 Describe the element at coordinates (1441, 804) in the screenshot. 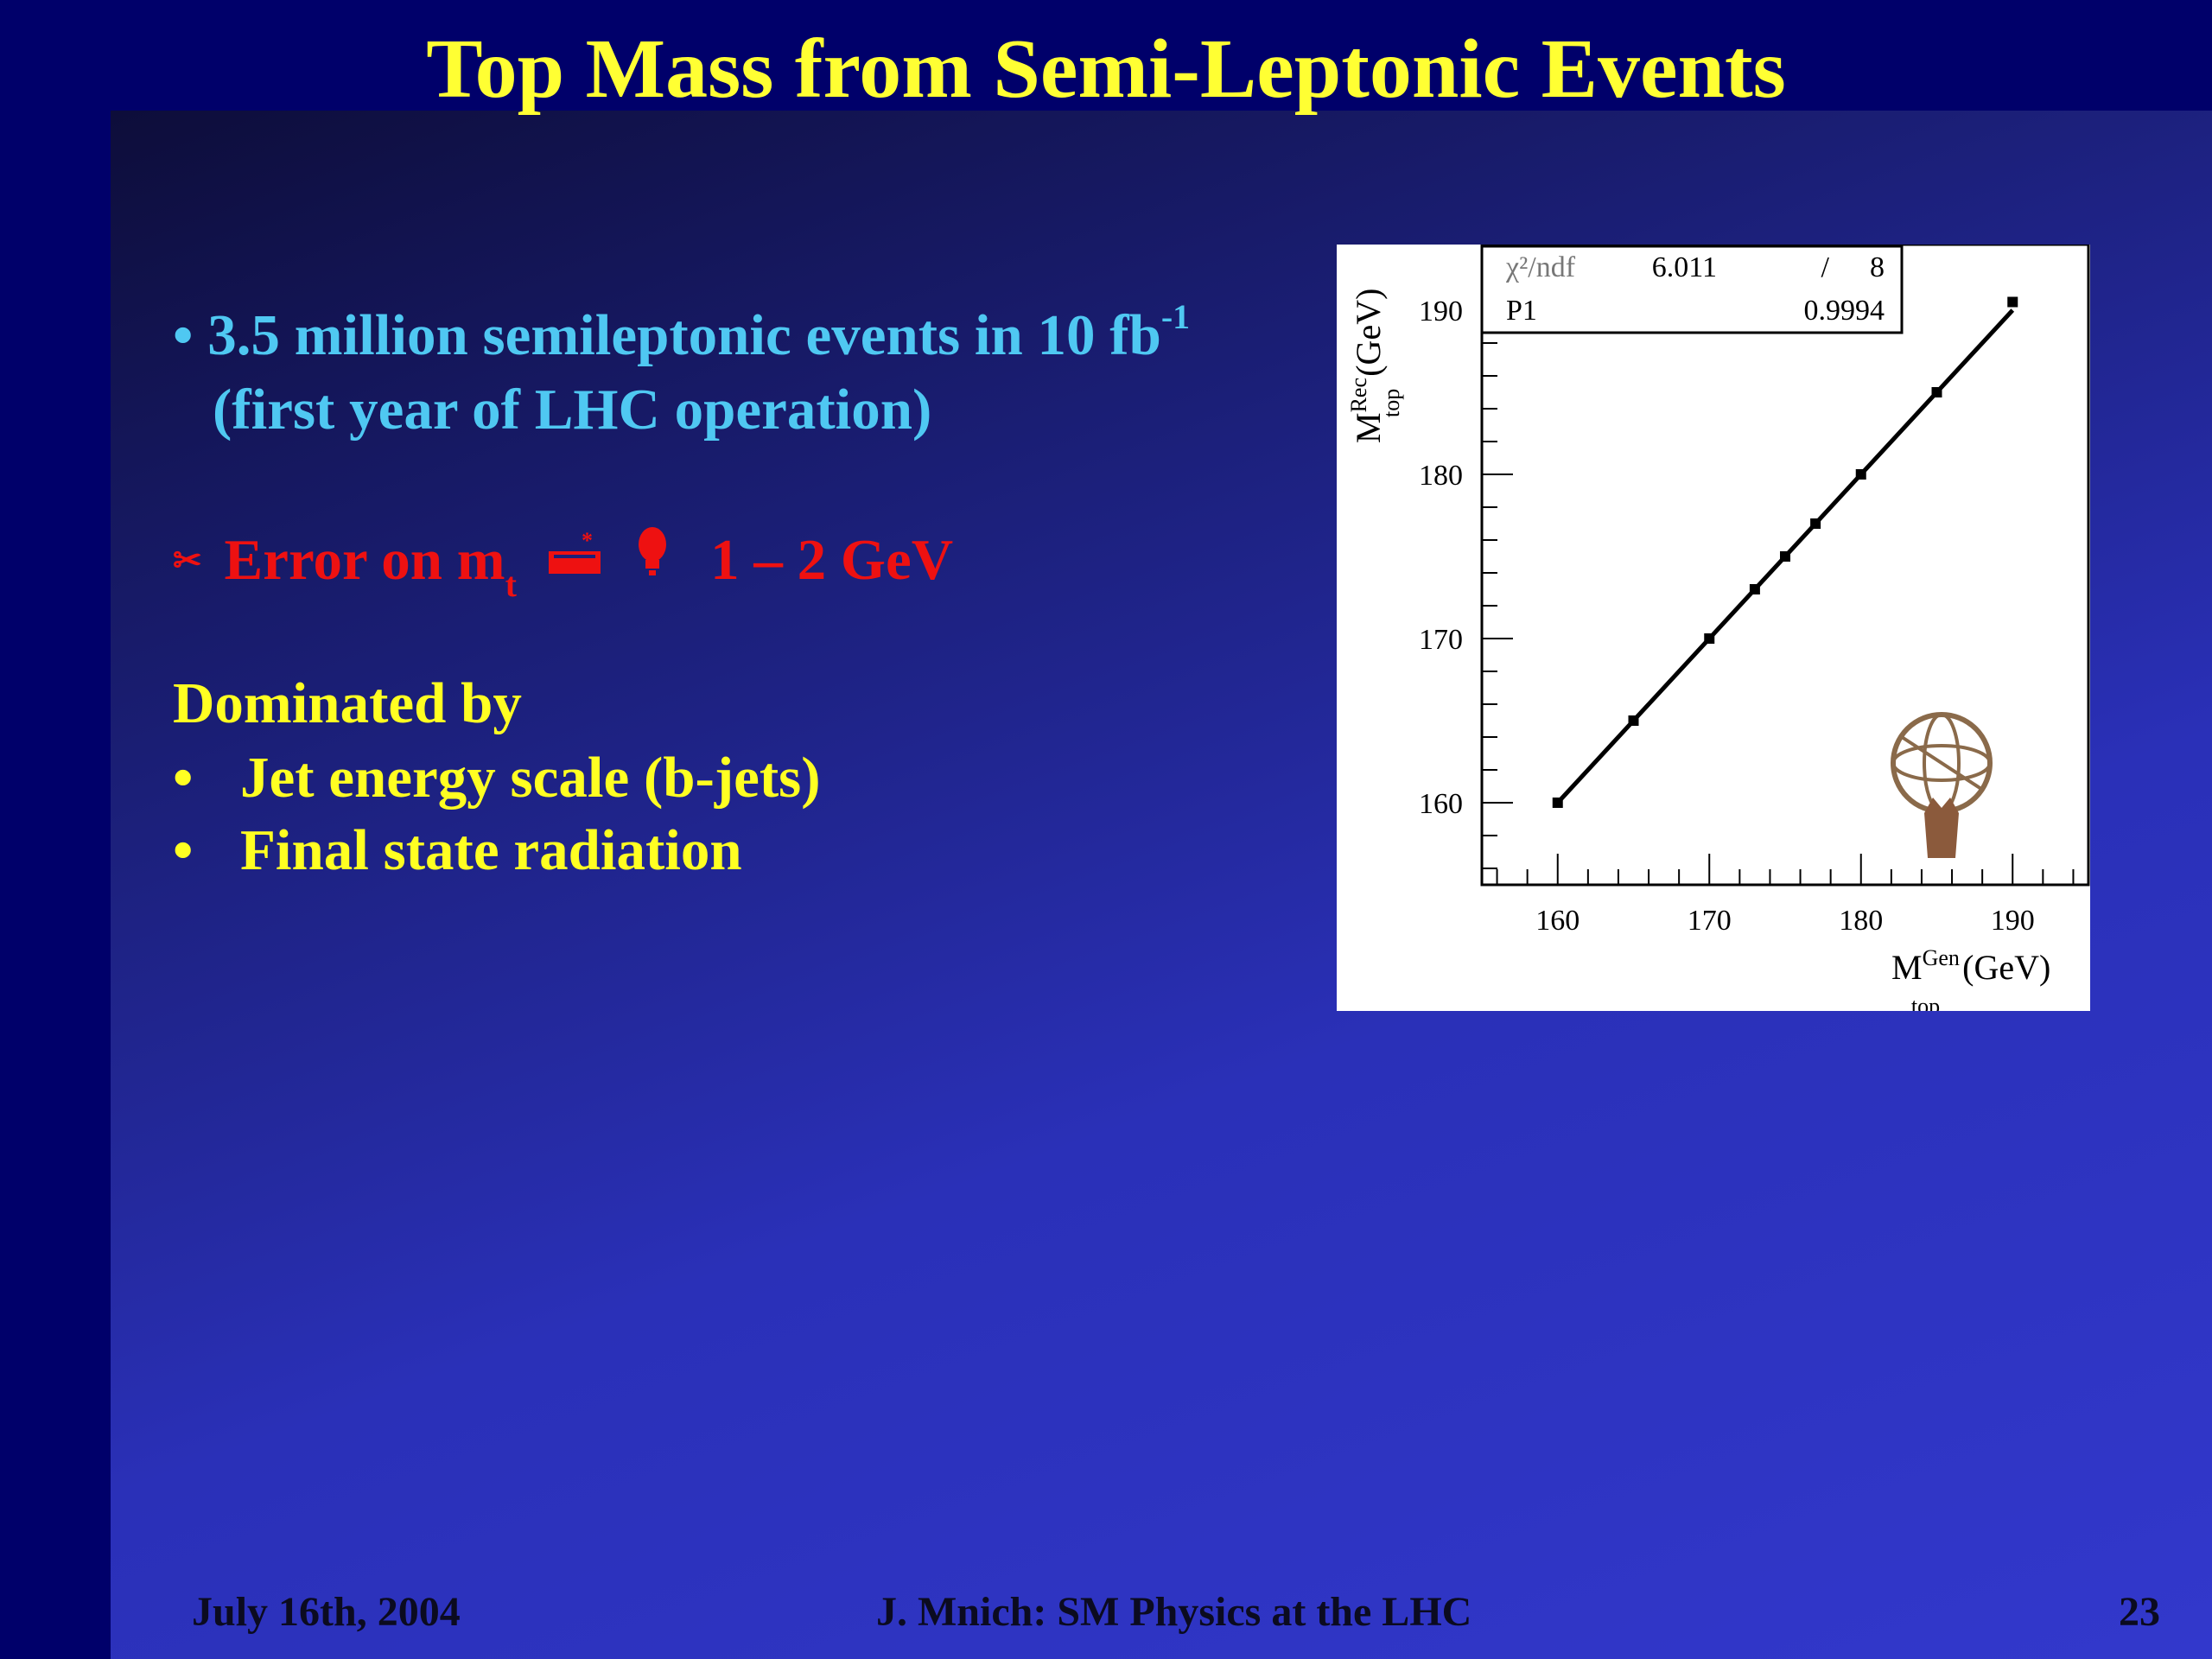

I see `y-tick-label: 160` at that location.